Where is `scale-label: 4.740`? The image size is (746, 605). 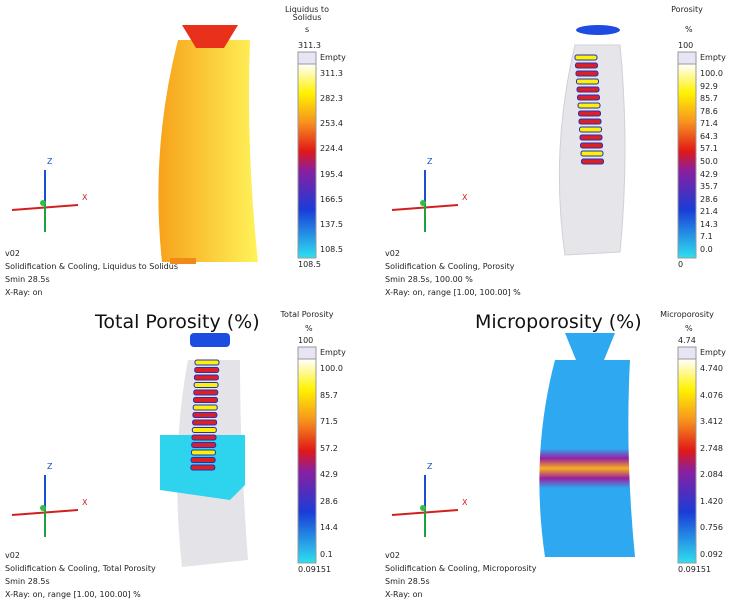 scale-label: 4.740 is located at coordinates (711, 368).